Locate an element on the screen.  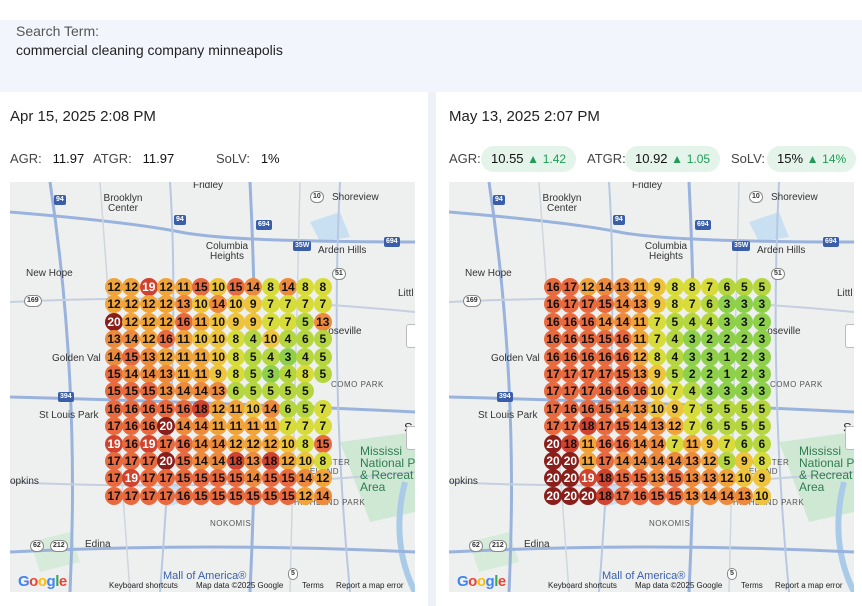
terms-link: Terms is located at coordinates (752, 585).